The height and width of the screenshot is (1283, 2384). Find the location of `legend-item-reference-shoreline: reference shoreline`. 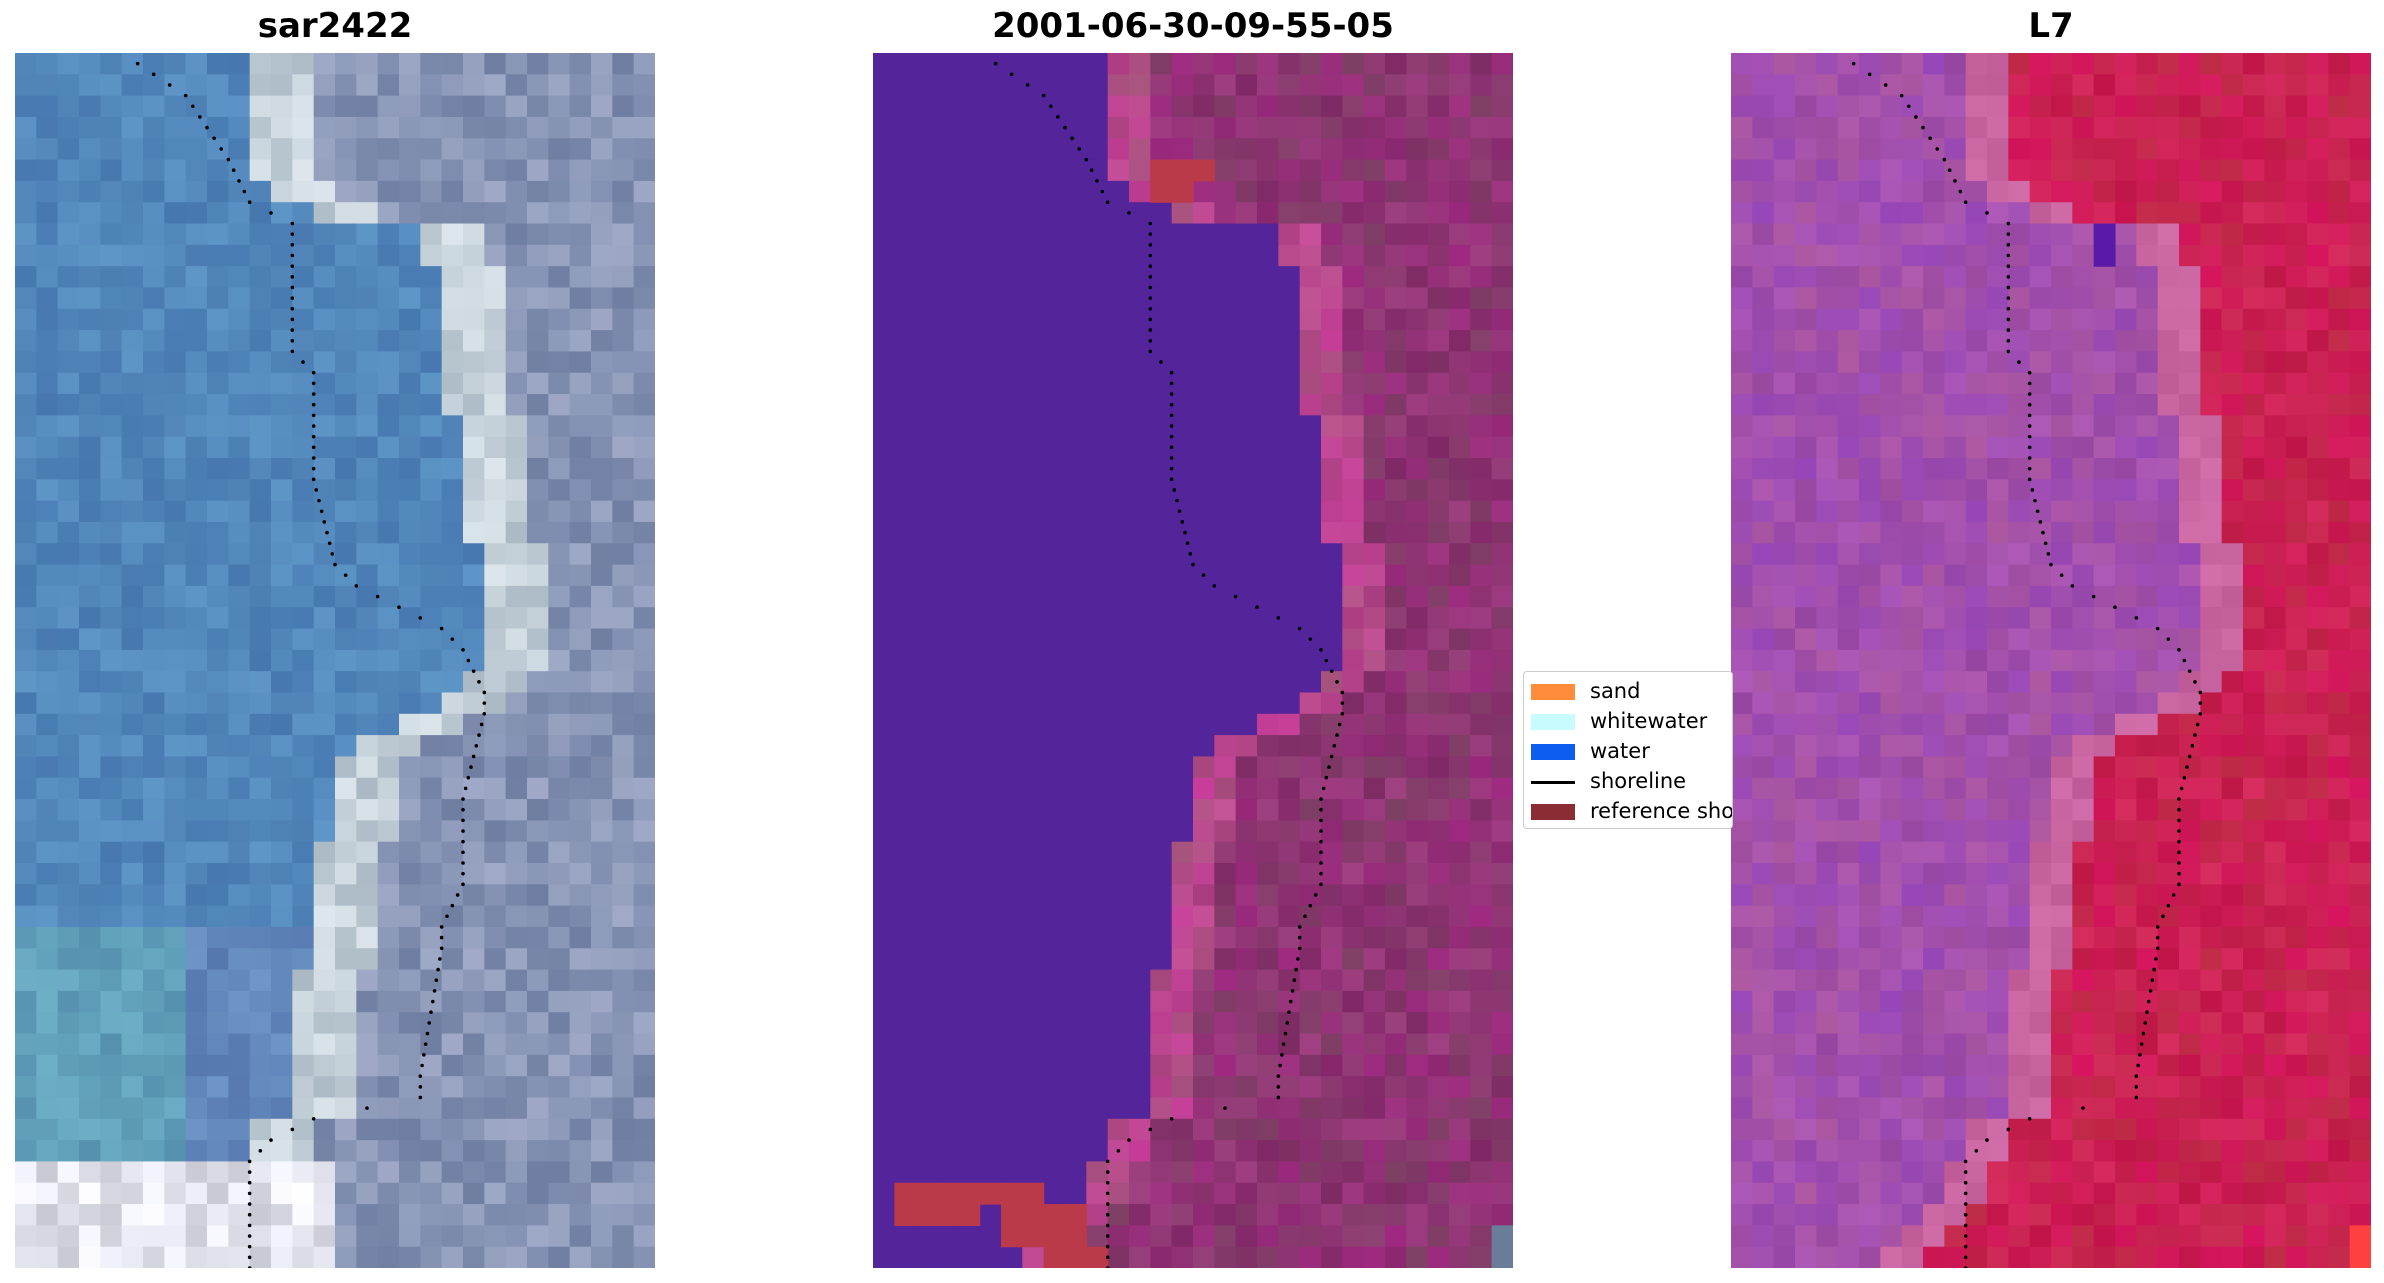

legend-item-reference-shoreline: reference shoreline is located at coordinates (1628, 811).